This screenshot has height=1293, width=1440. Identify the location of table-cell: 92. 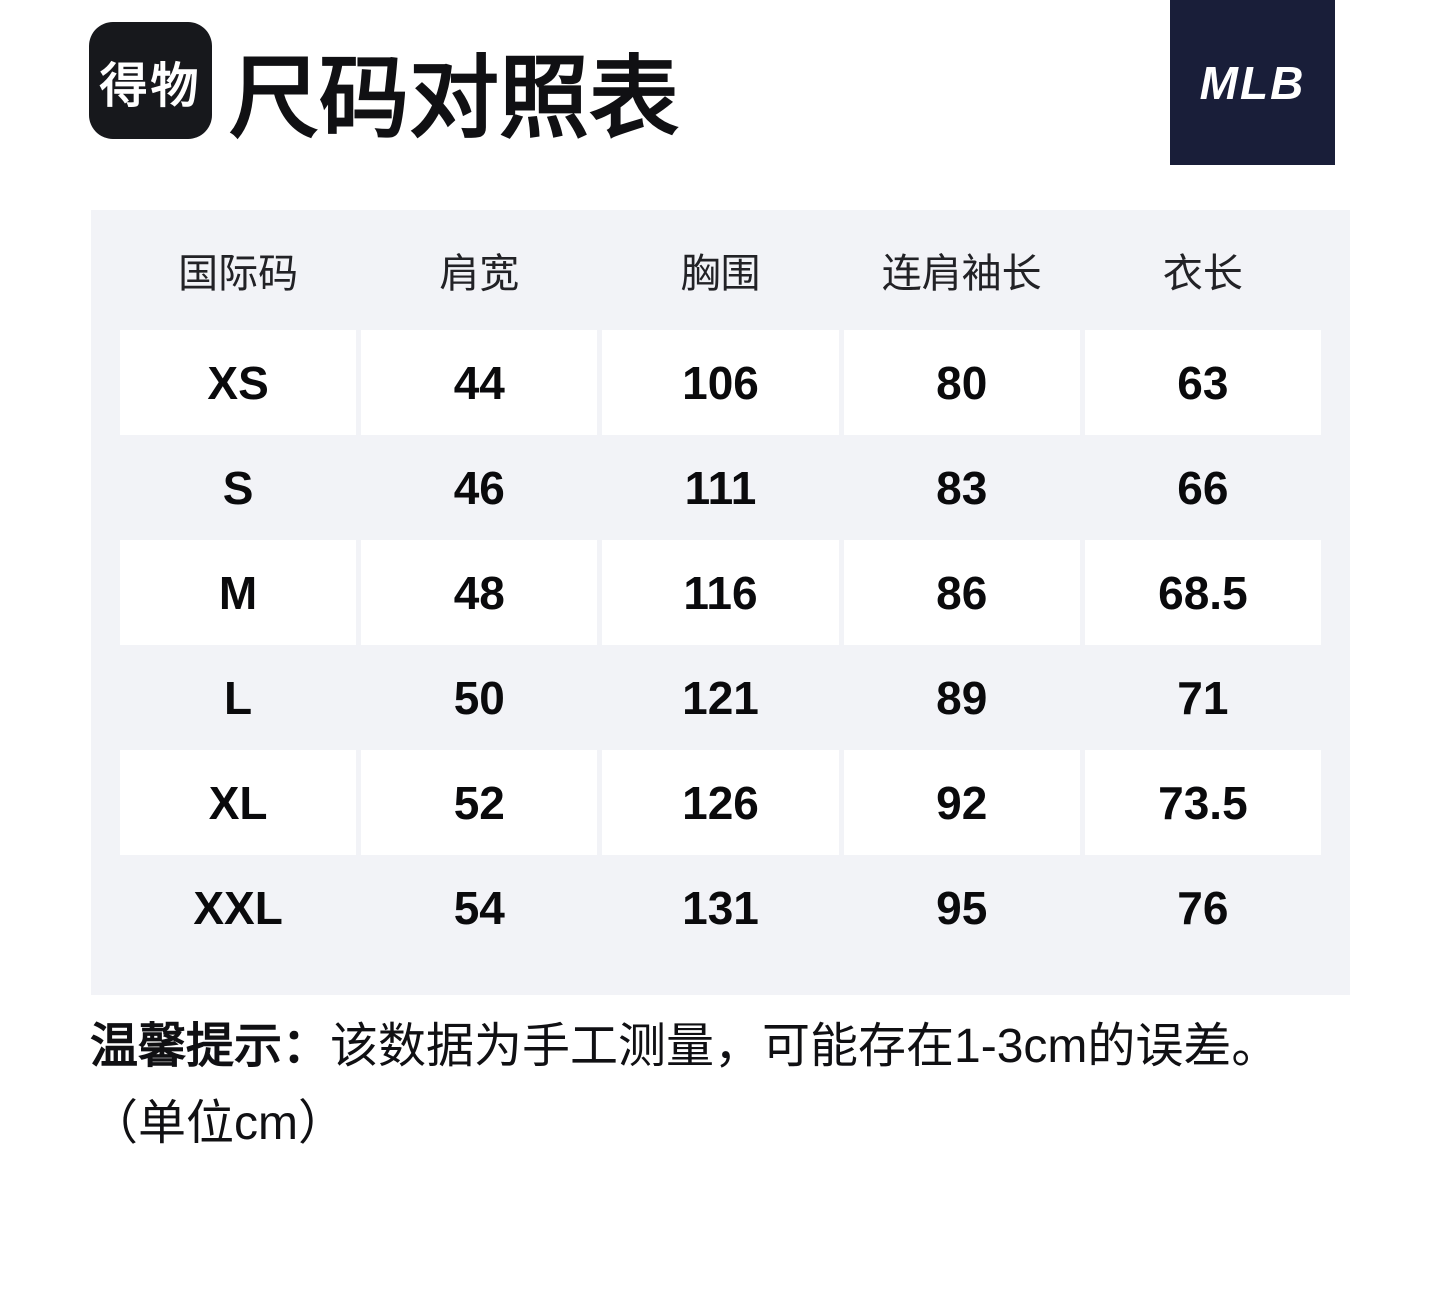
(961, 802).